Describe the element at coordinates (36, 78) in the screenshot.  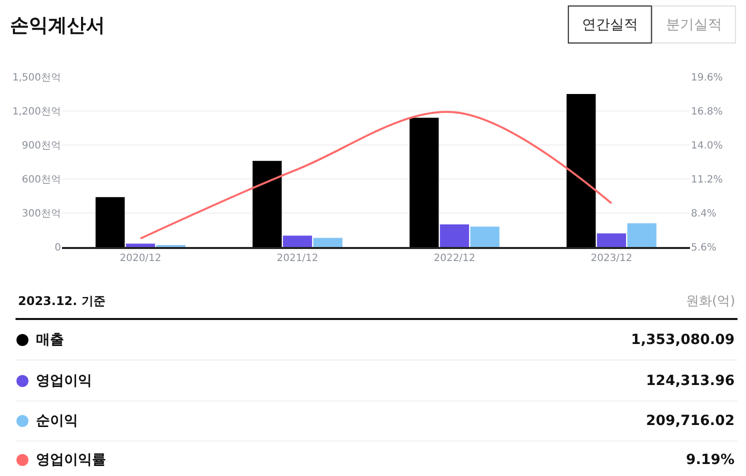
I see `y-tick-label: 1,500천억` at that location.